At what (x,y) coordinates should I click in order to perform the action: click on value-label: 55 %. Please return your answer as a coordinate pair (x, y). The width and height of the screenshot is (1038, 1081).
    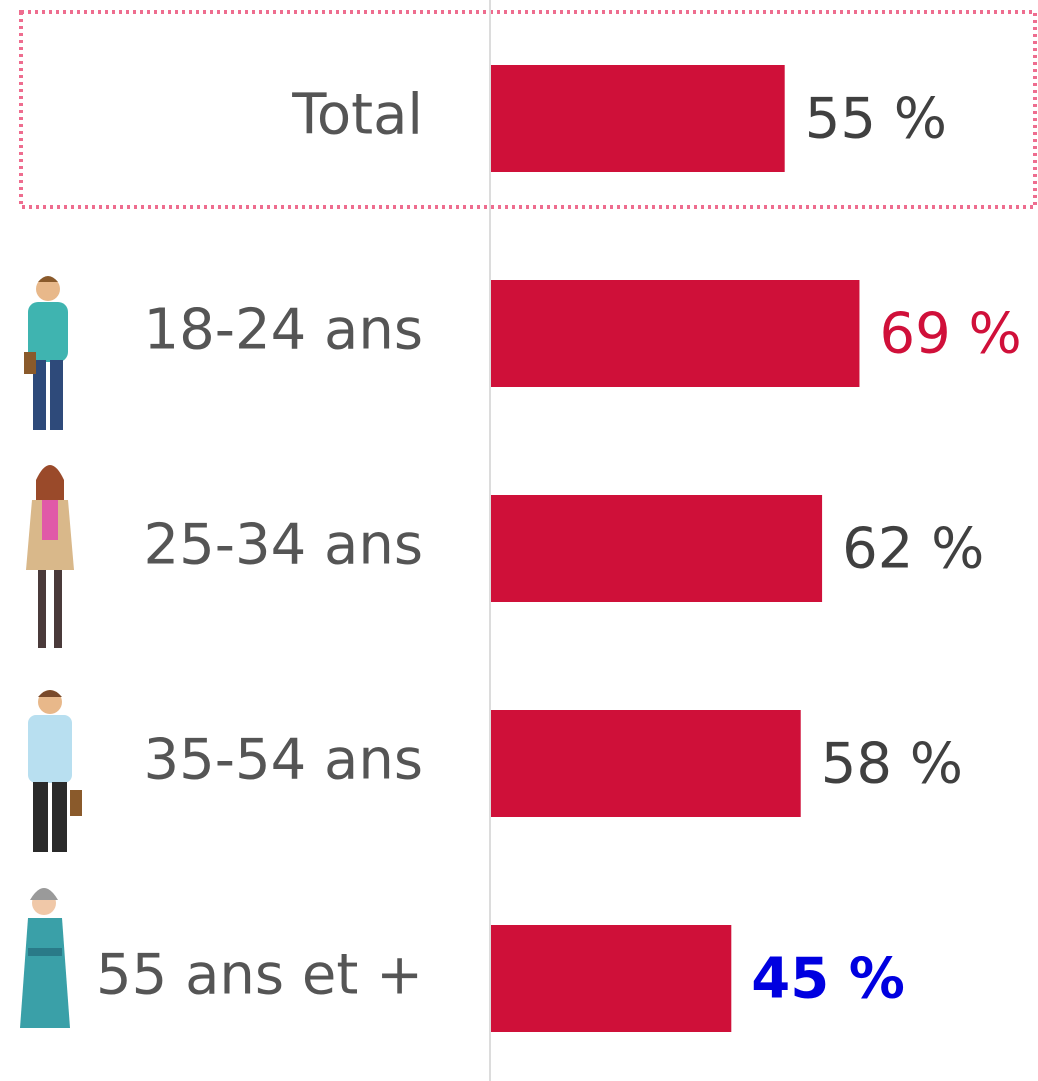
    Looking at the image, I should click on (876, 119).